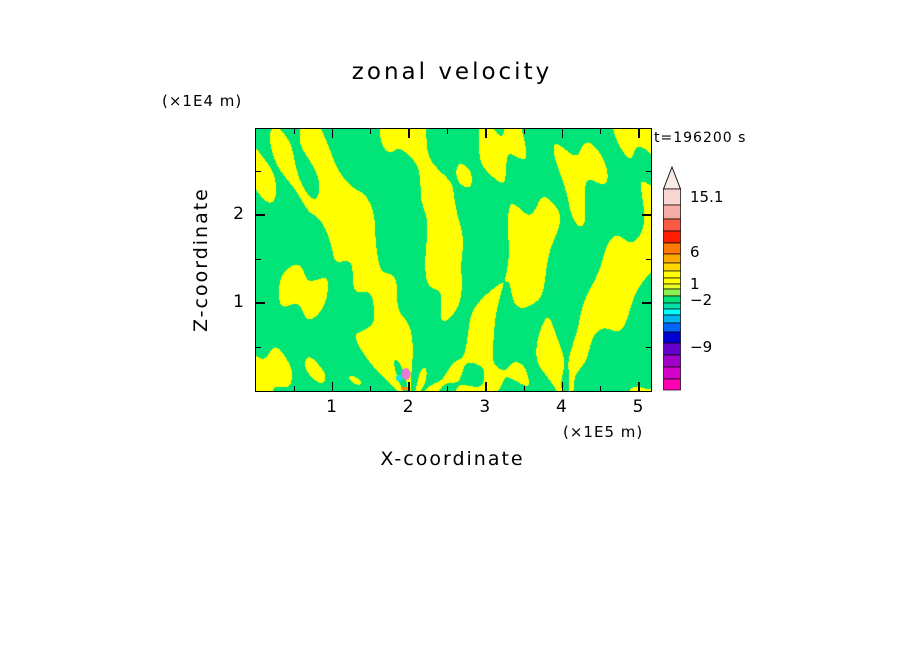 The image size is (904, 654). Describe the element at coordinates (561, 407) in the screenshot. I see `x-tick-label: 4` at that location.